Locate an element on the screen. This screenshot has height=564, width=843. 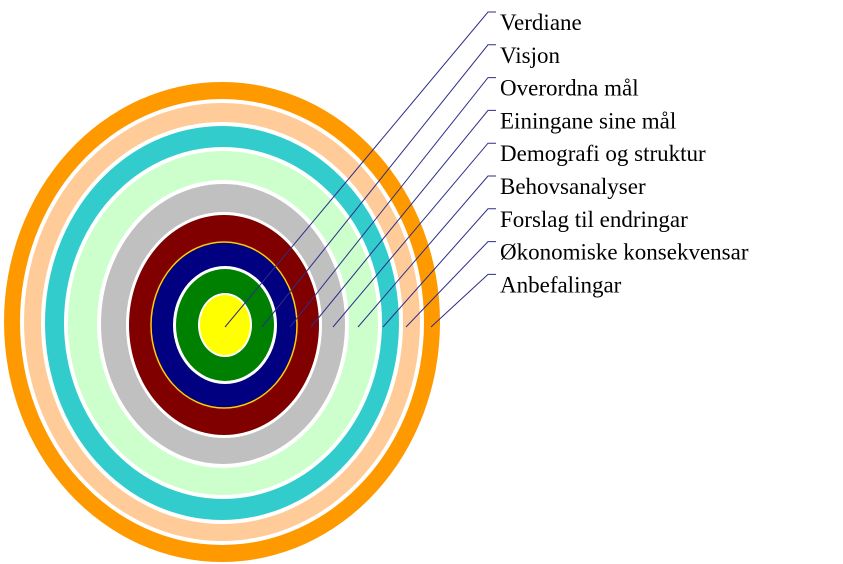
ring-label: Økonomiske konsekvensar is located at coordinates (624, 252).